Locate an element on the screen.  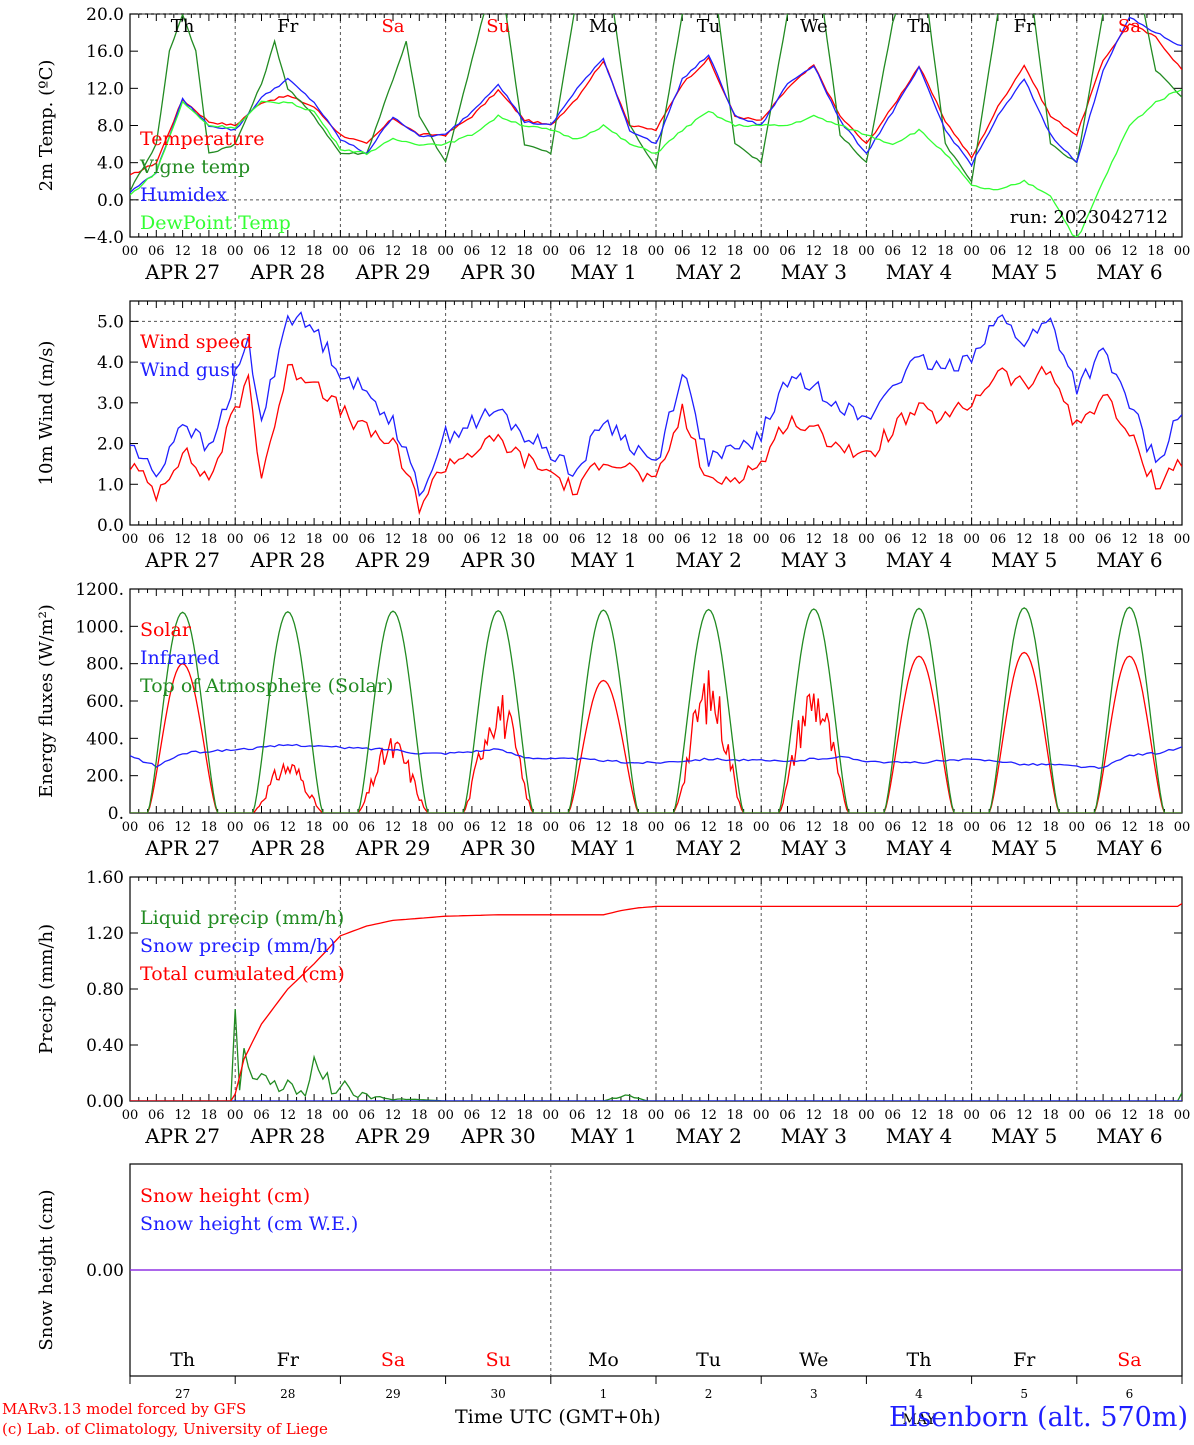
weekday-label: Th is located at coordinates (182, 1360).